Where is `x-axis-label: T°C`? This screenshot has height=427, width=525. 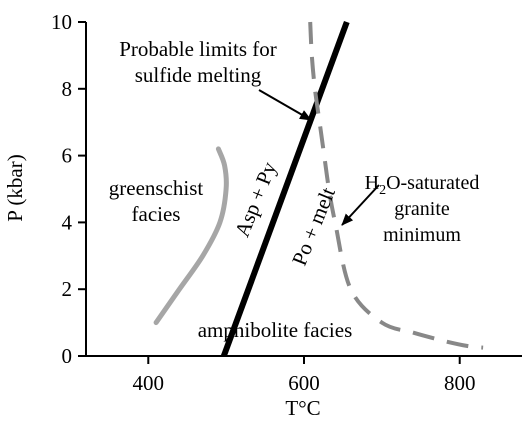
x-axis-label: T°C is located at coordinates (302, 408).